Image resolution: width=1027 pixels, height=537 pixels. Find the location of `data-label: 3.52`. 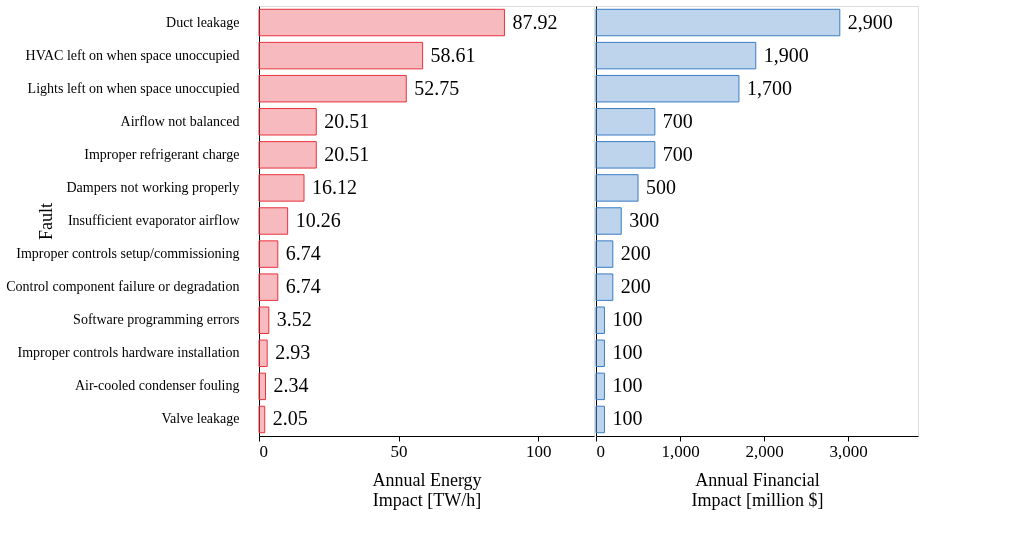

data-label: 3.52 is located at coordinates (294, 319).